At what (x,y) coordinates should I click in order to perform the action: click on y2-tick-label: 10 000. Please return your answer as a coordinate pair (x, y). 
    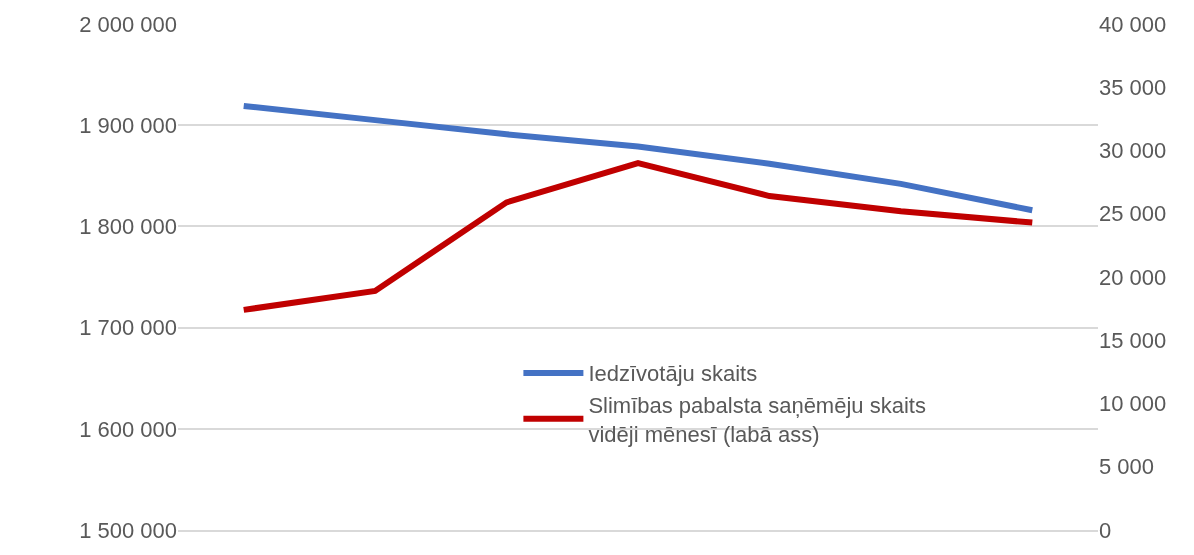
    Looking at the image, I should click on (1133, 404).